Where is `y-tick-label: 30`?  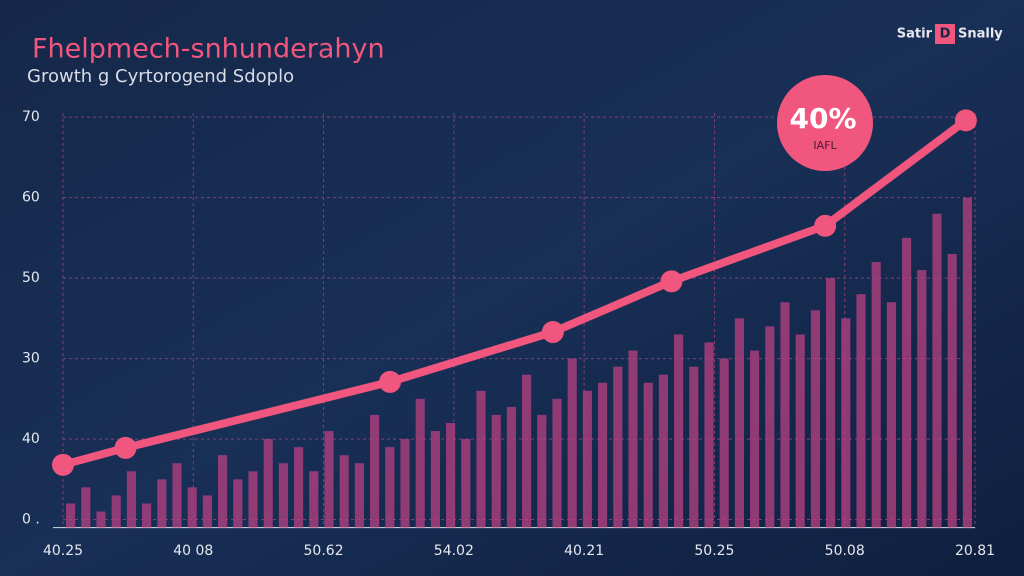 y-tick-label: 30 is located at coordinates (31, 359).